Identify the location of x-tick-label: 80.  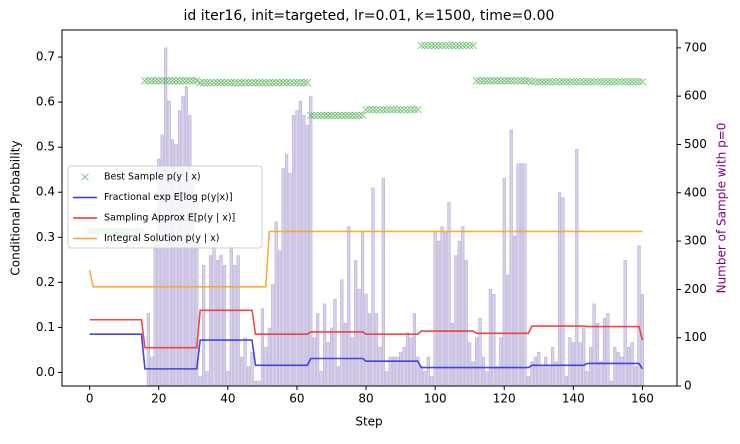
(365, 399).